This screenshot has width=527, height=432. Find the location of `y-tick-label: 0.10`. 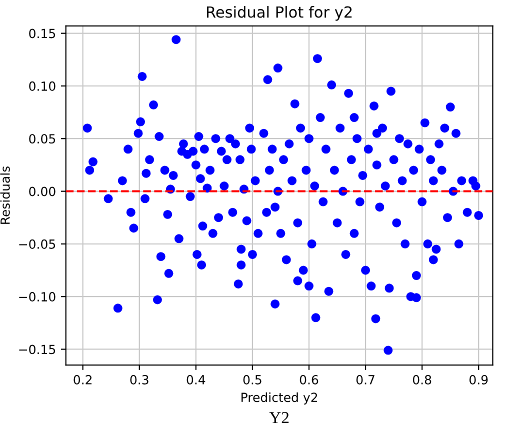

y-tick-label: 0.10 is located at coordinates (42, 86).